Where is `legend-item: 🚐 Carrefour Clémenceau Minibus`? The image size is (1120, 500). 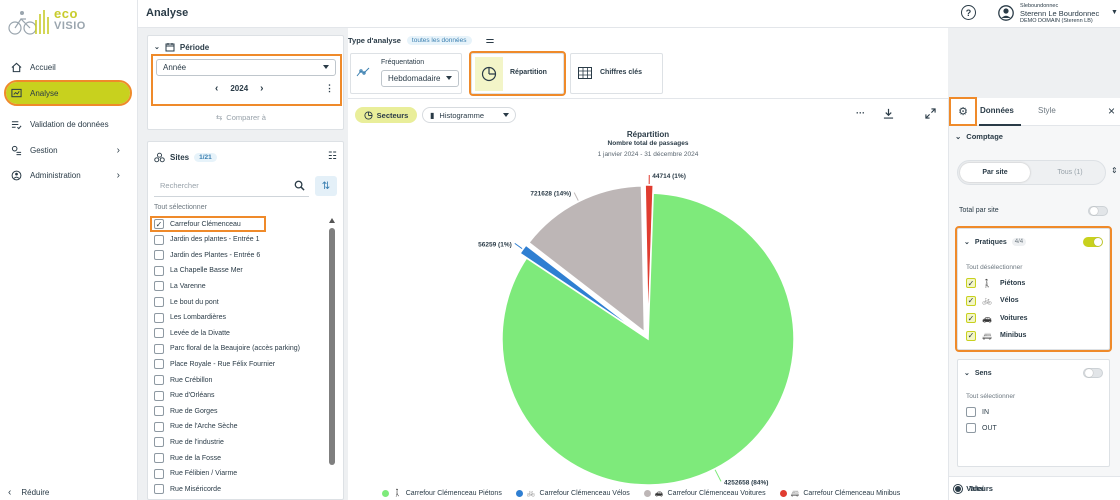
legend-item: 🚐 Carrefour Clémenceau Minibus is located at coordinates (839, 493).